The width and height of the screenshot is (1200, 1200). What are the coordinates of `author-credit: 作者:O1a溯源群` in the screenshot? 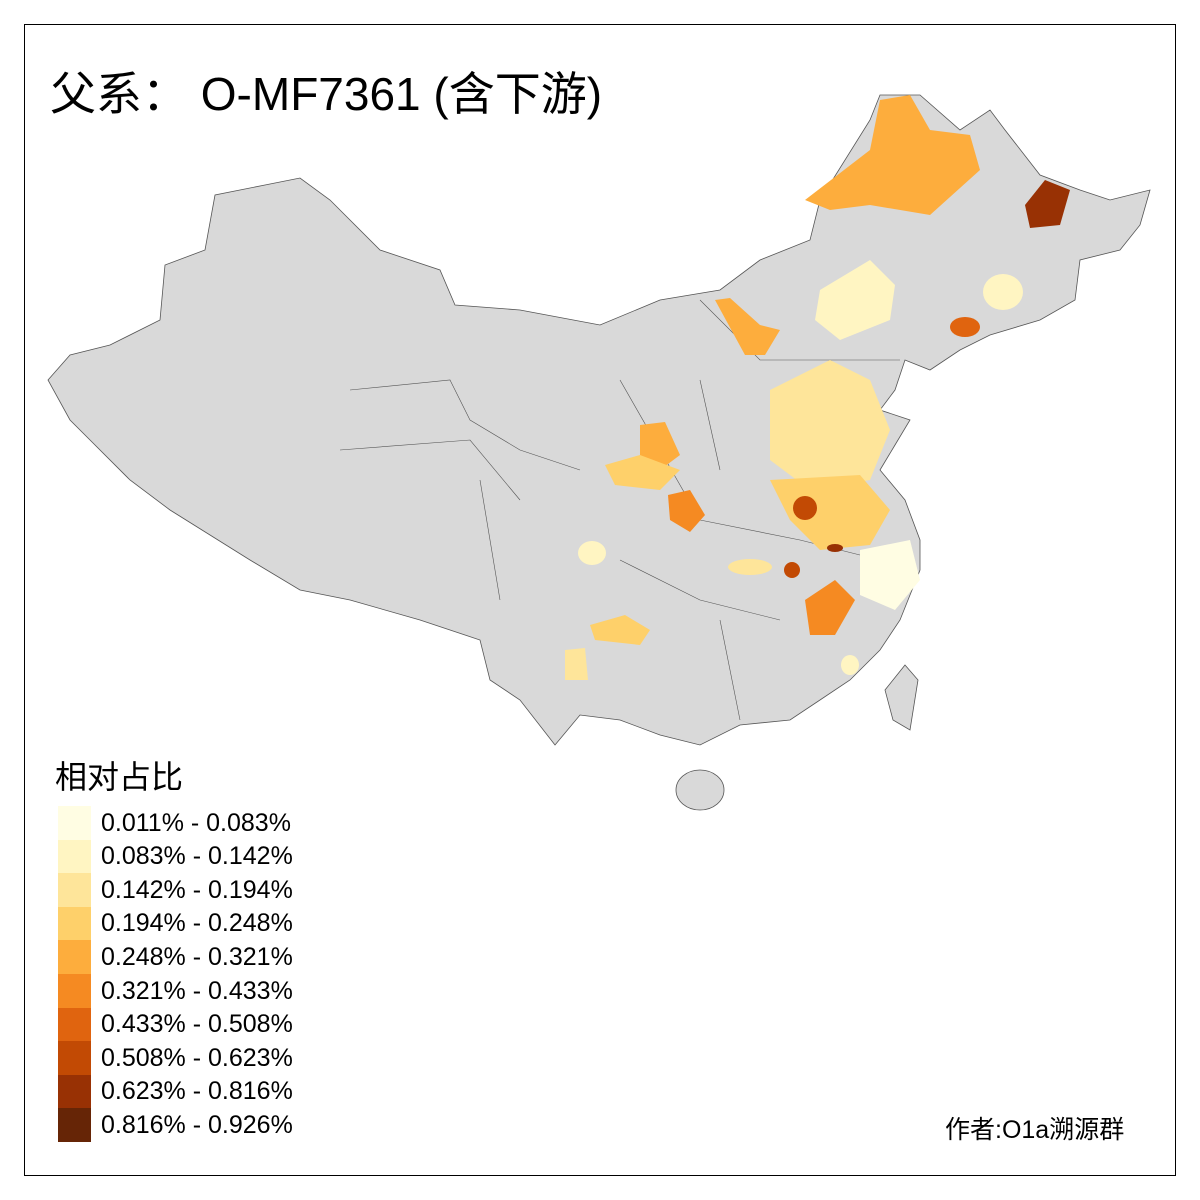 It's located at (1035, 1130).